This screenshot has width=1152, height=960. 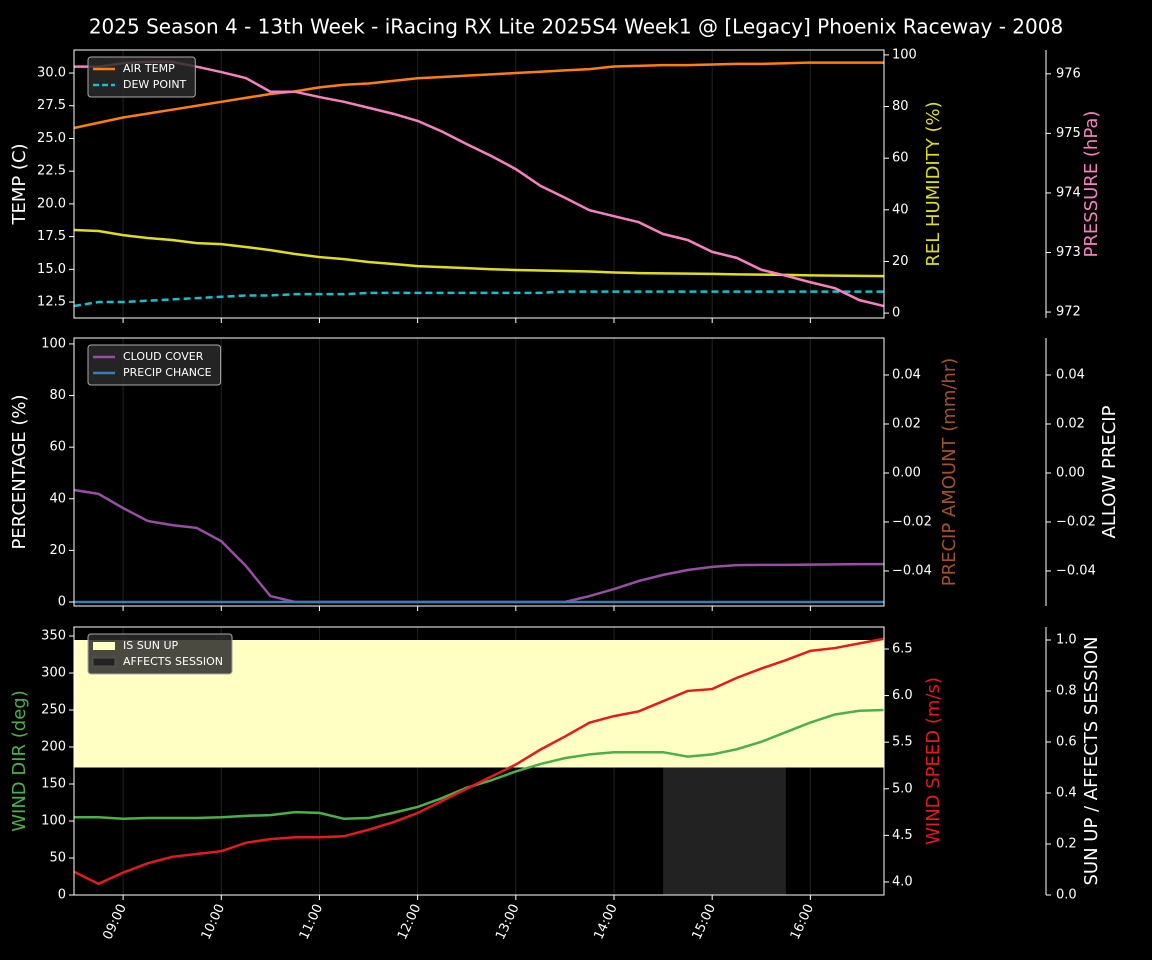 I want to click on axis-label: WIND SPEED (m/s), so click(x=933, y=761).